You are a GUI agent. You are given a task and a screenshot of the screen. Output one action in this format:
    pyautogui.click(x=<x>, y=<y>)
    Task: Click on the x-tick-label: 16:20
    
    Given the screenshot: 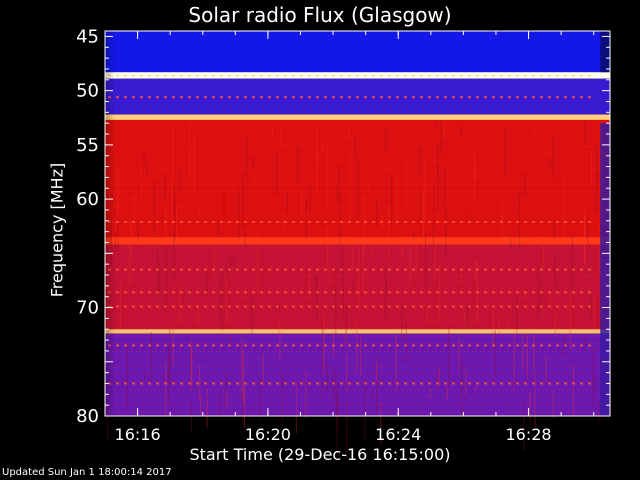 What is the action you would take?
    pyautogui.click(x=268, y=434)
    